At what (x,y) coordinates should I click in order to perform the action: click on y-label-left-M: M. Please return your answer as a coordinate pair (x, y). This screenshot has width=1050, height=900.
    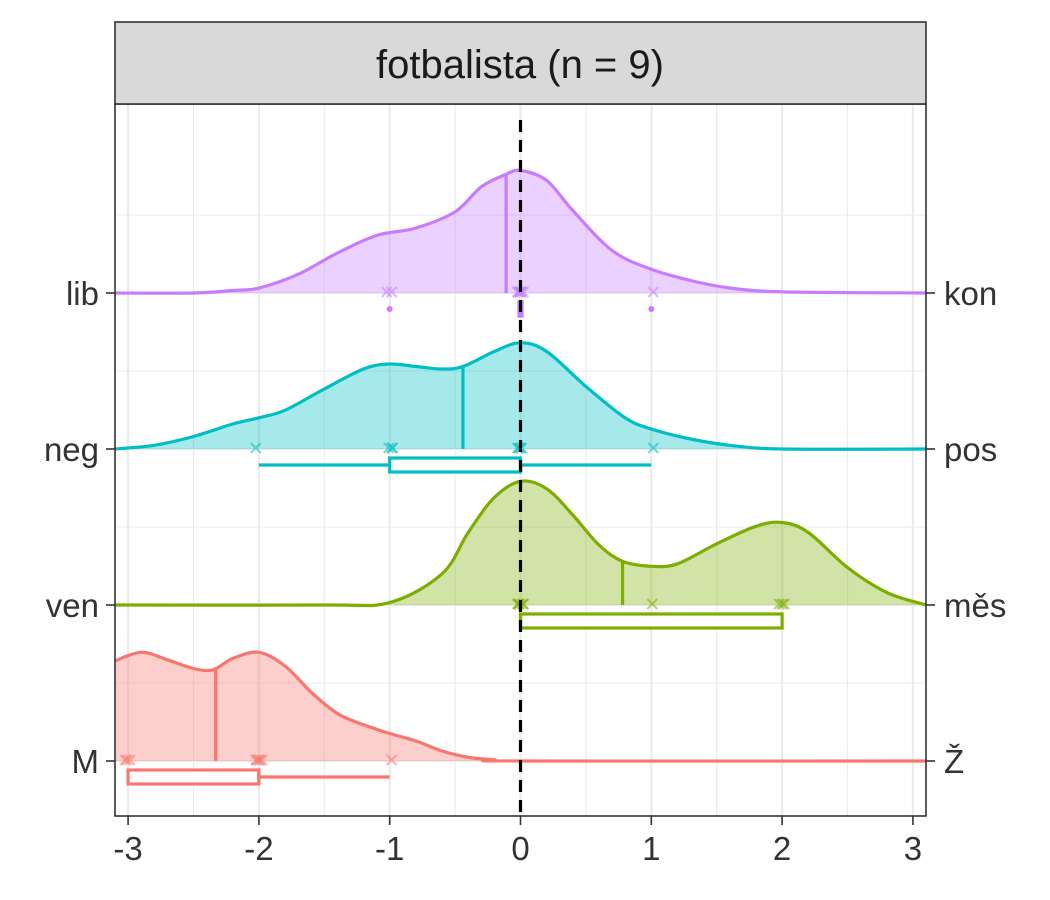
    Looking at the image, I should click on (86, 761).